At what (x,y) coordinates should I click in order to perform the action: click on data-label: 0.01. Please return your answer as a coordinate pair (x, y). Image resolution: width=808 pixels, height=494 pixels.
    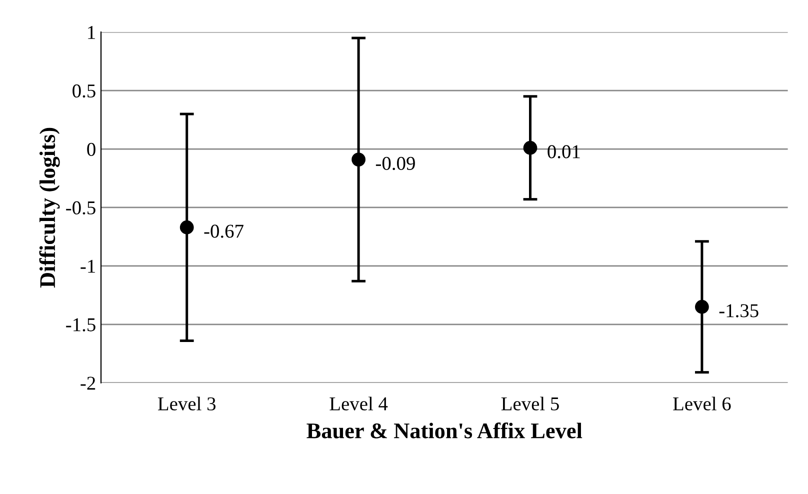
    Looking at the image, I should click on (564, 151).